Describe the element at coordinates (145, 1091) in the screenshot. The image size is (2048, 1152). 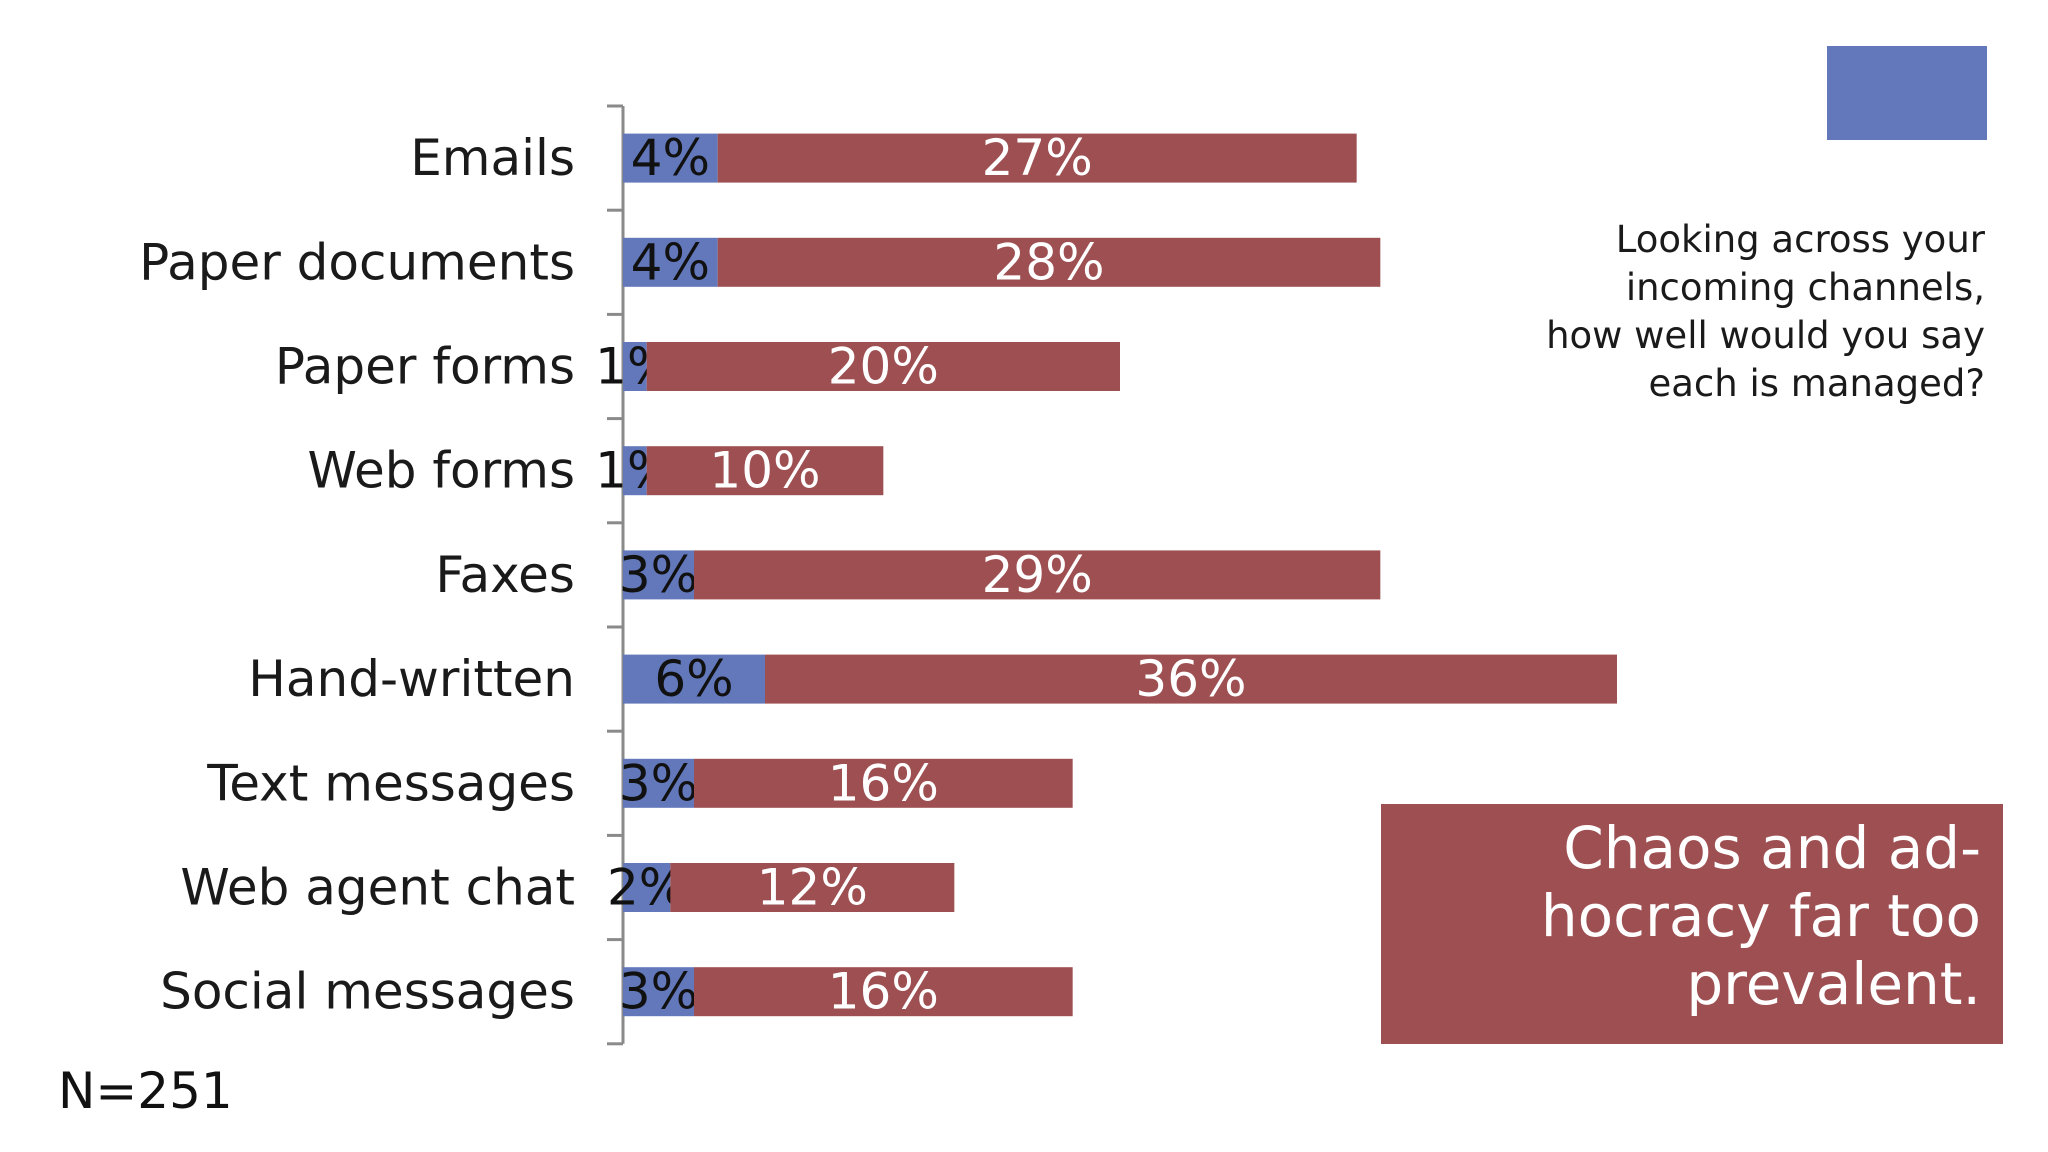
I see `sample-size-label: N=251` at that location.